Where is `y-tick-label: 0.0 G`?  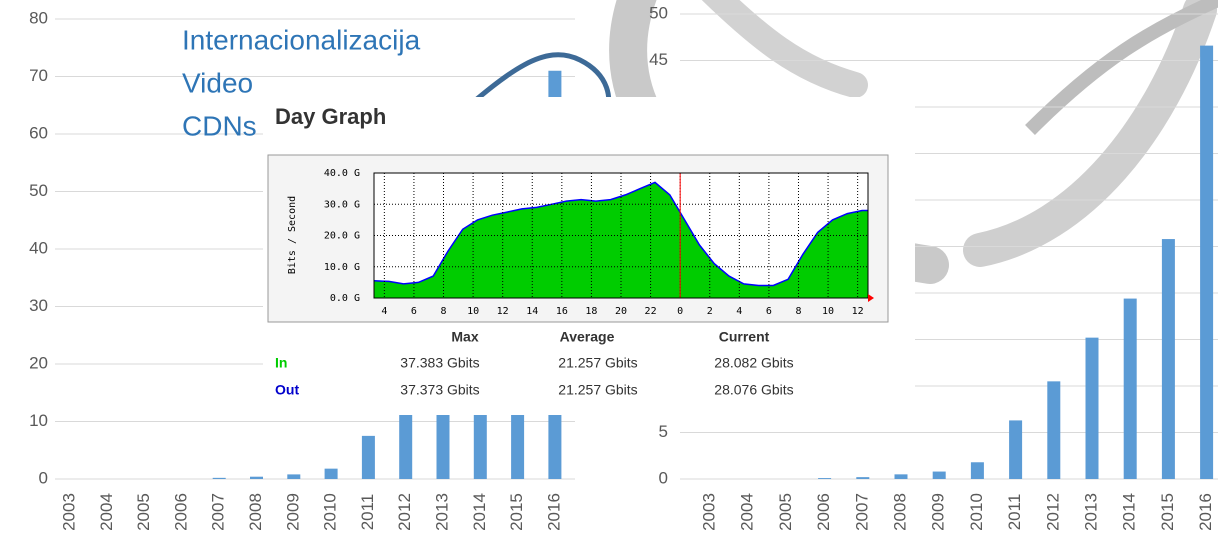 y-tick-label: 0.0 G is located at coordinates (345, 298).